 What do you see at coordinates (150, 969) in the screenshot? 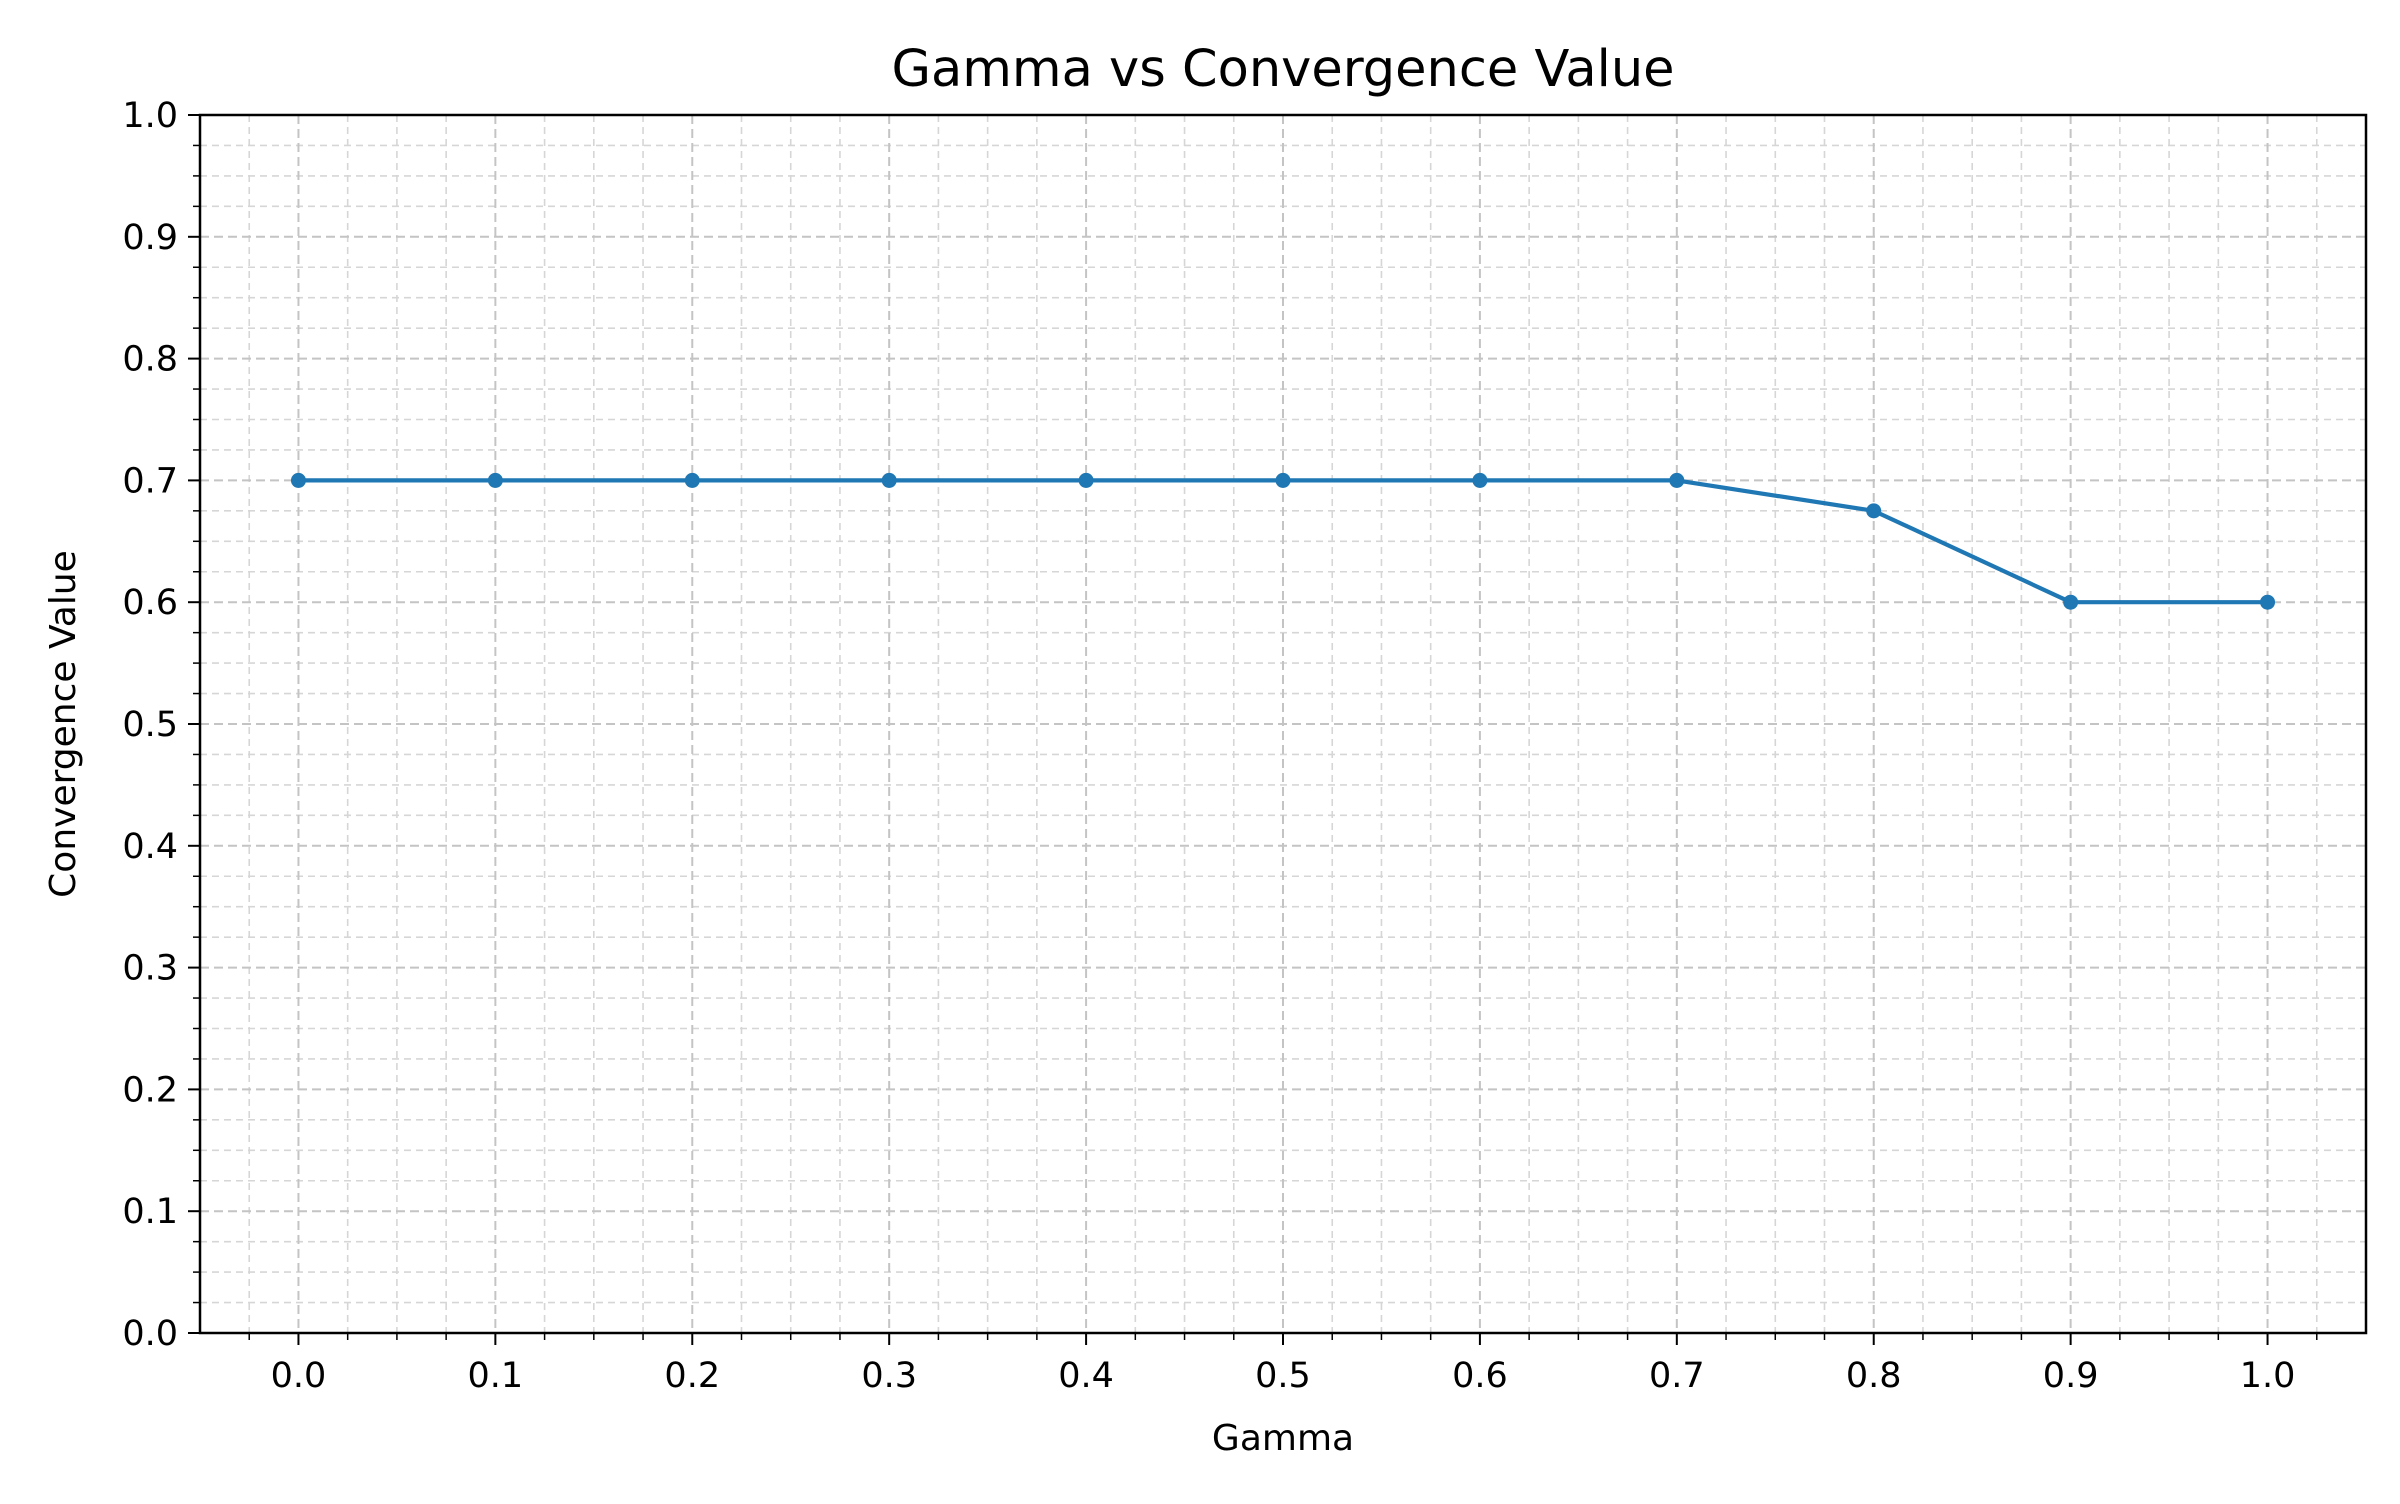
I see `y-tick-label: 0.3` at bounding box center [150, 969].